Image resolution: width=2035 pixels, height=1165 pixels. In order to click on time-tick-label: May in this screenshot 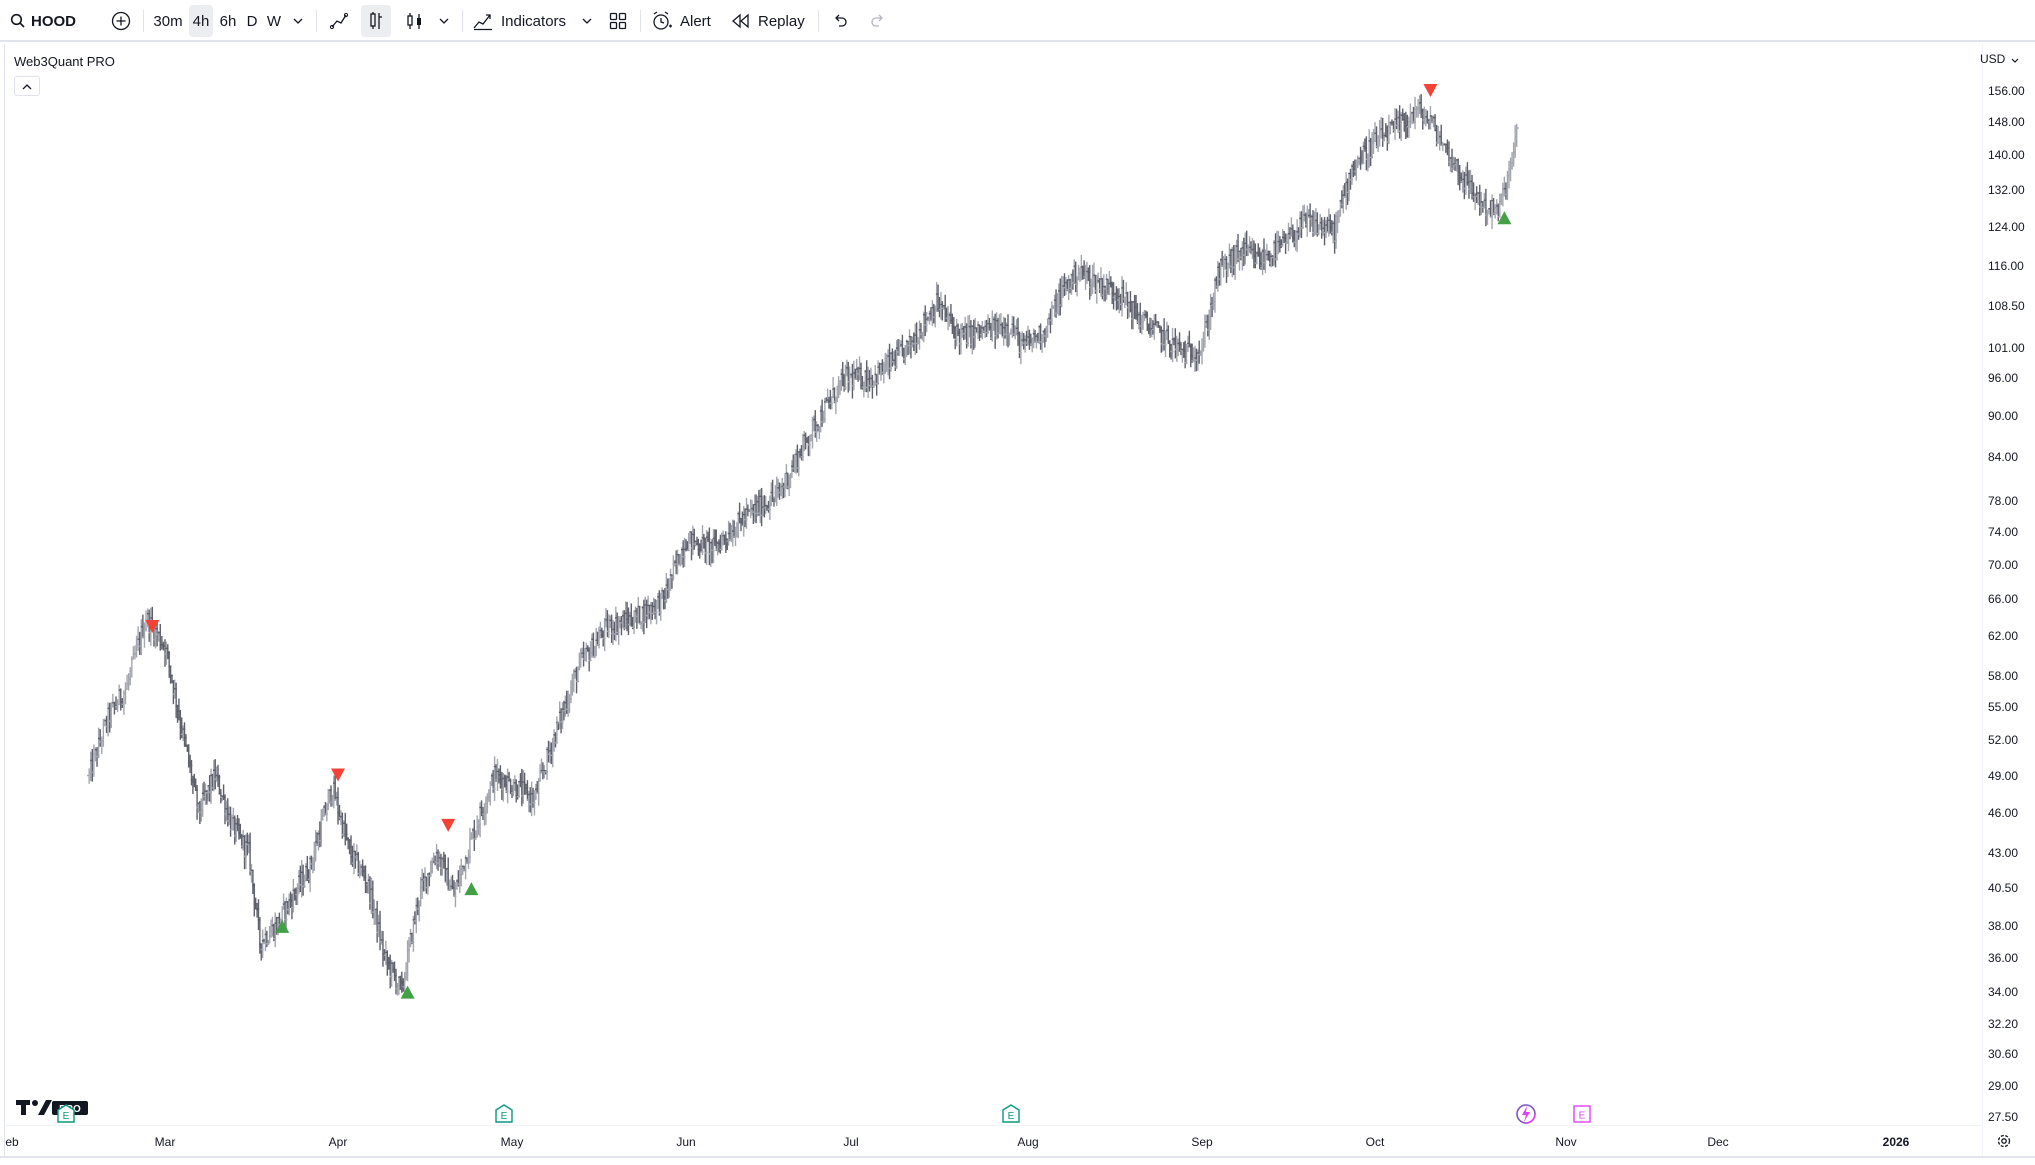, I will do `click(512, 1142)`.